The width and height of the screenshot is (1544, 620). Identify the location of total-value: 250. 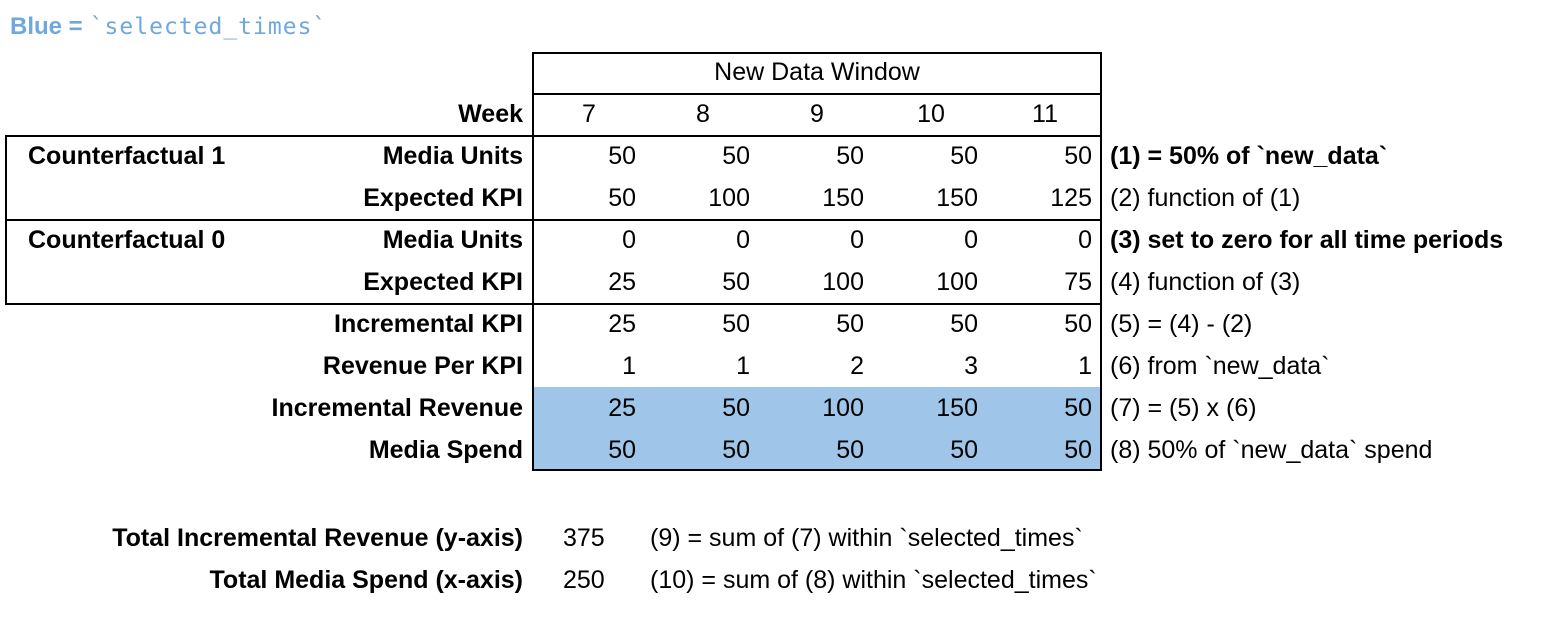
(584, 580).